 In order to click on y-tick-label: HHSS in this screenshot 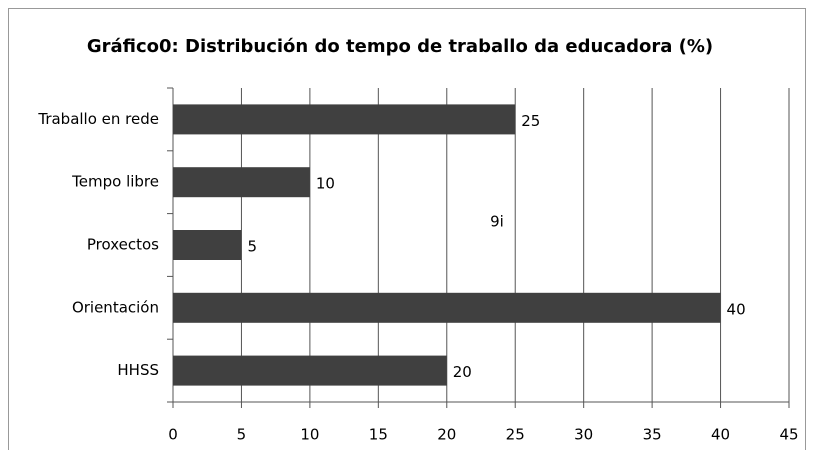, I will do `click(138, 370)`.